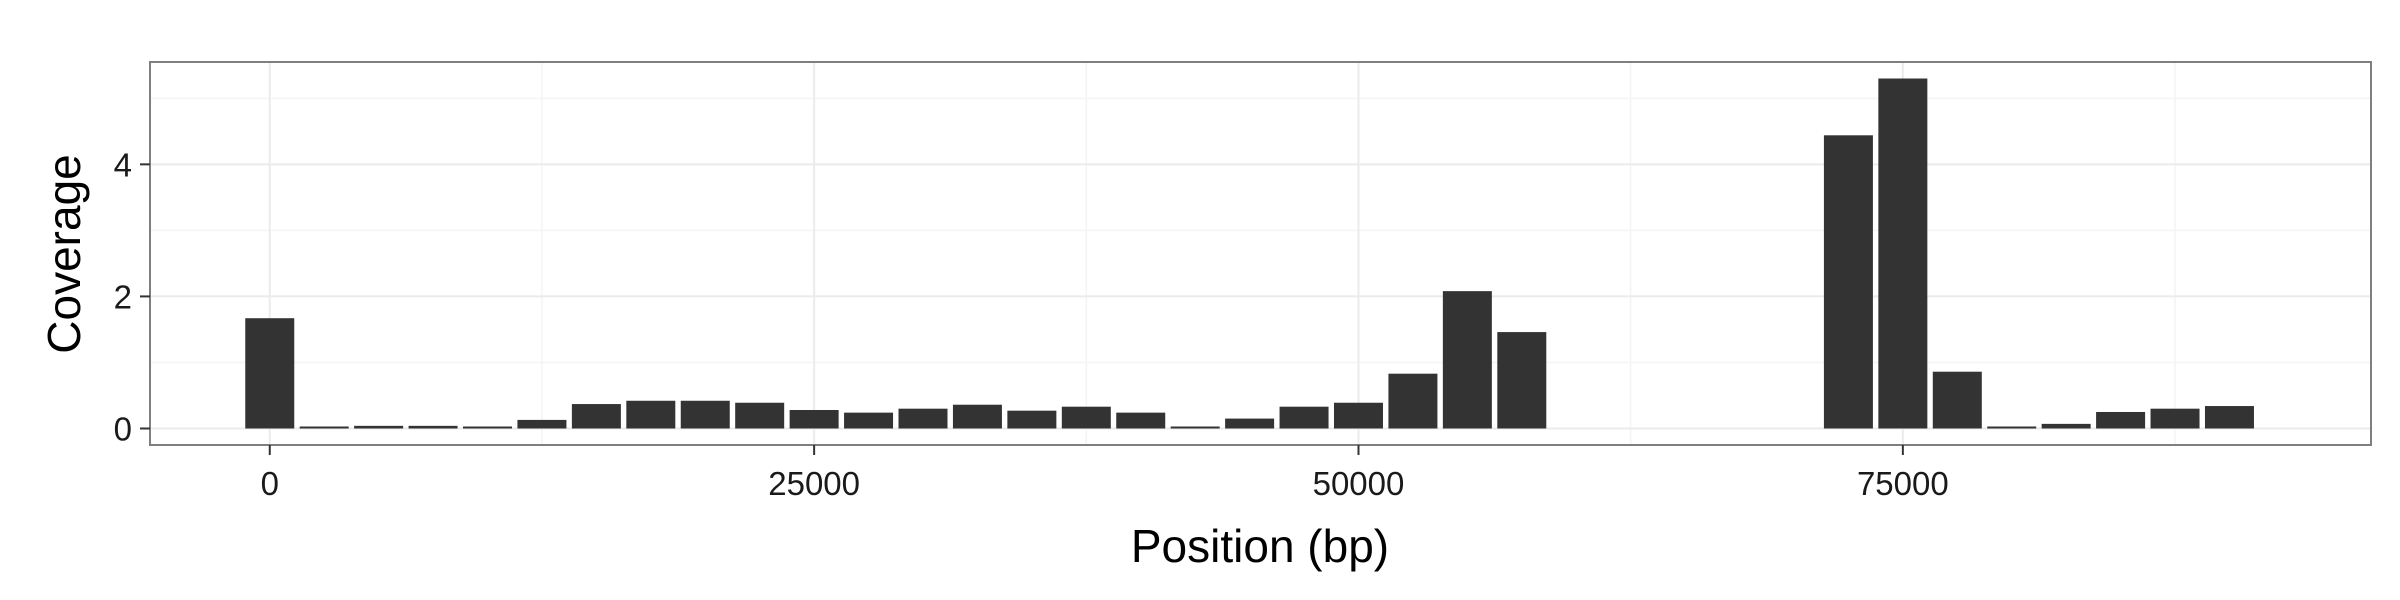 The image size is (2400, 600). What do you see at coordinates (270, 483) in the screenshot?
I see `x-tick-label: 0` at bounding box center [270, 483].